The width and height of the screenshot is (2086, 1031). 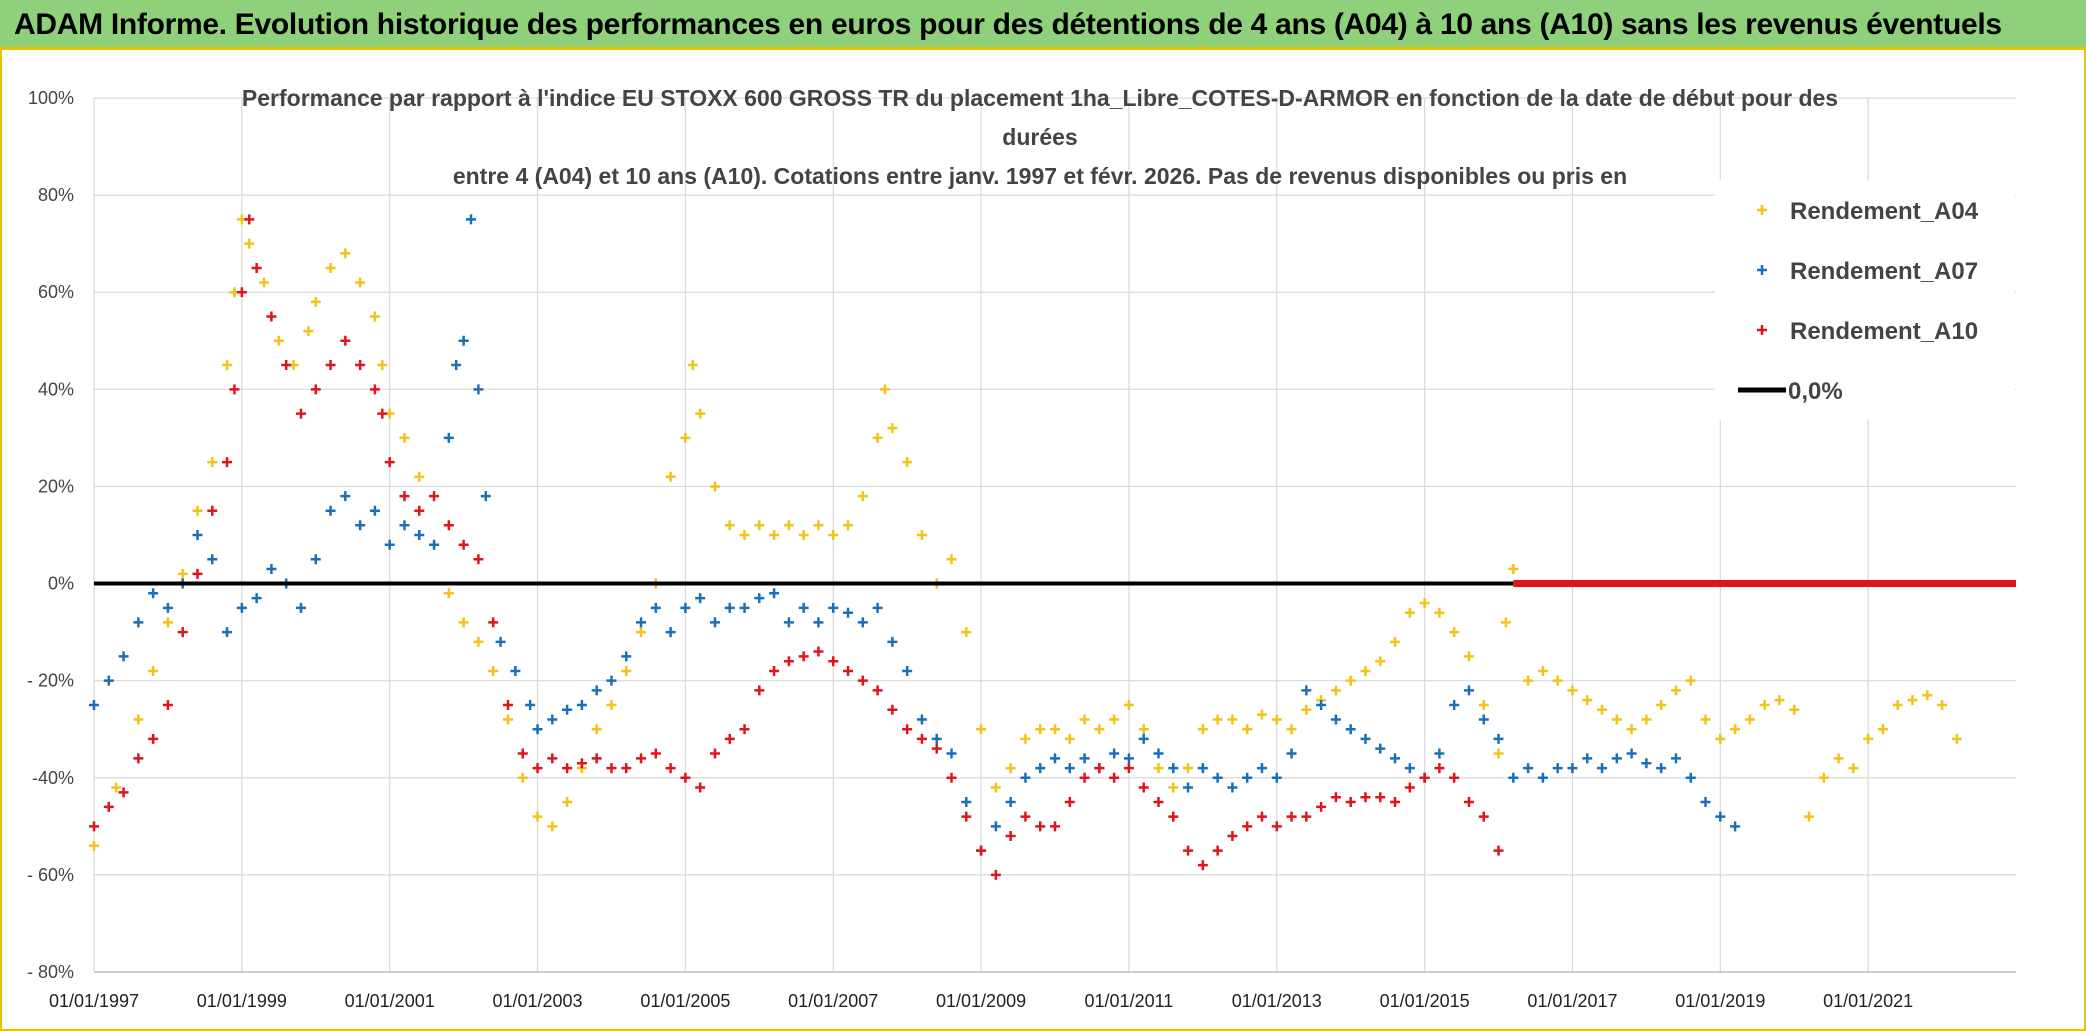 I want to click on y-axis-ticks: 100% 80% 60% 40% 20% 0% - 20% -40% - 60% - 80%, so click(x=50, y=535).